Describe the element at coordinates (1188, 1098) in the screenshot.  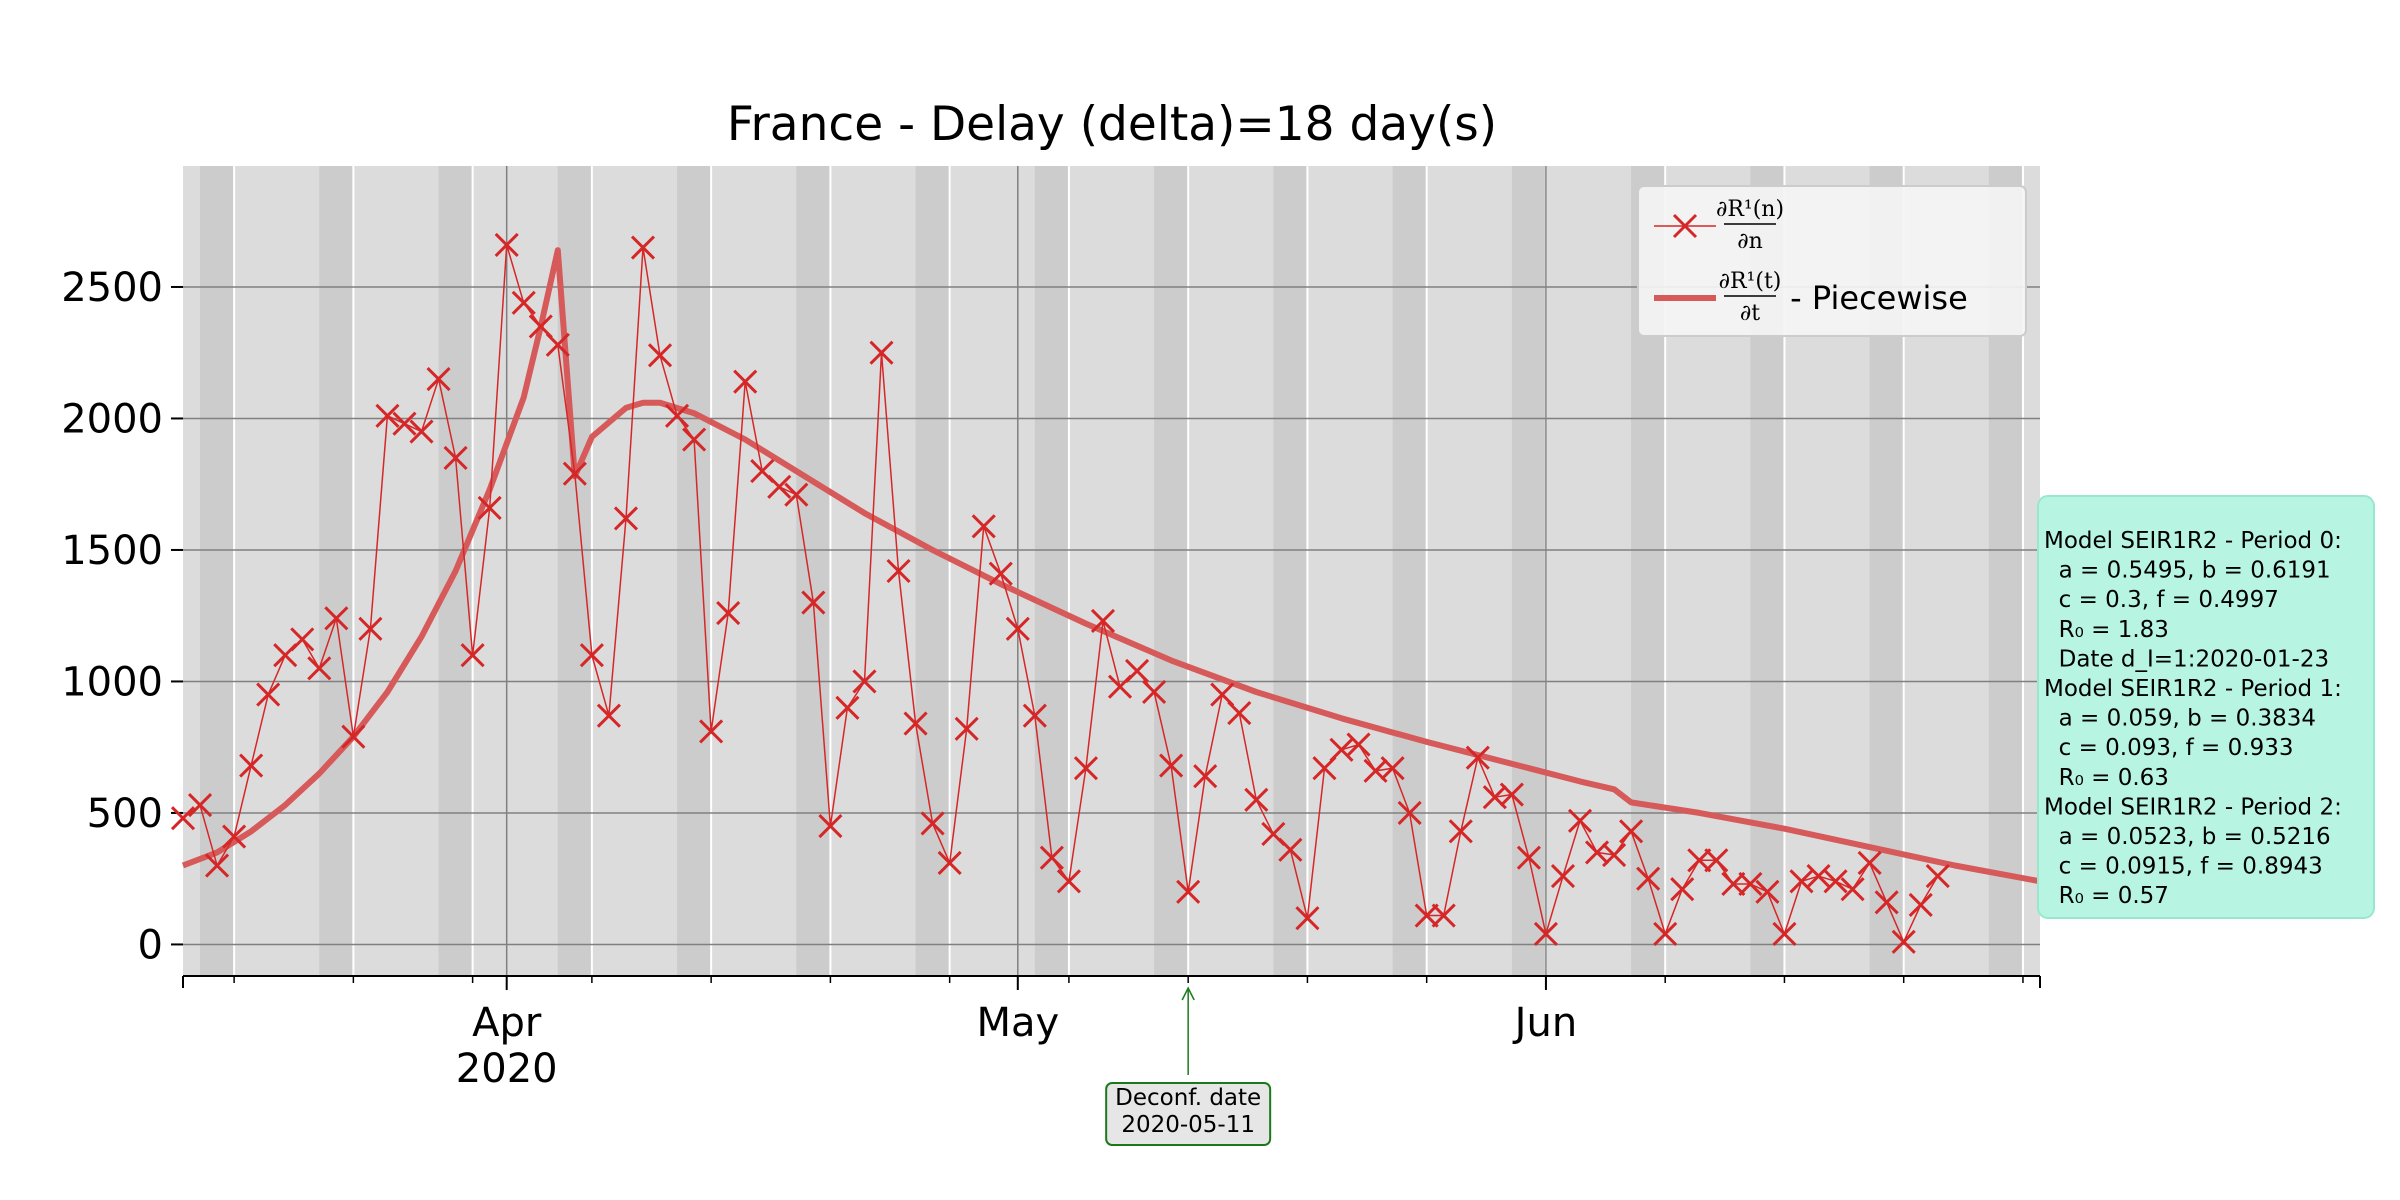
I see `deconf-label: Deconf. date` at that location.